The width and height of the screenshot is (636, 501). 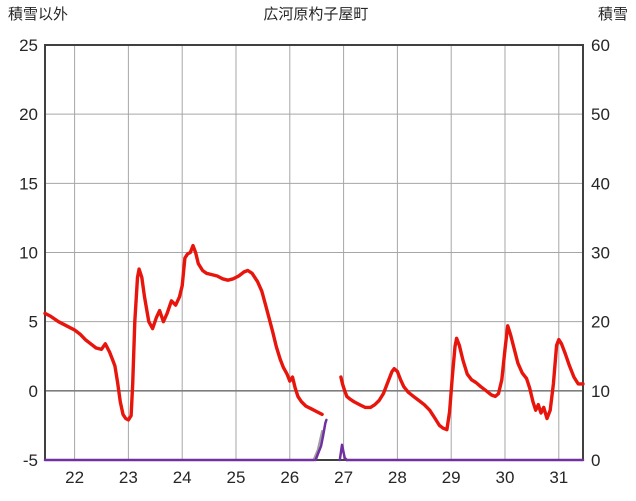 I want to click on x-axis-tick-label: 23, so click(x=128, y=477).